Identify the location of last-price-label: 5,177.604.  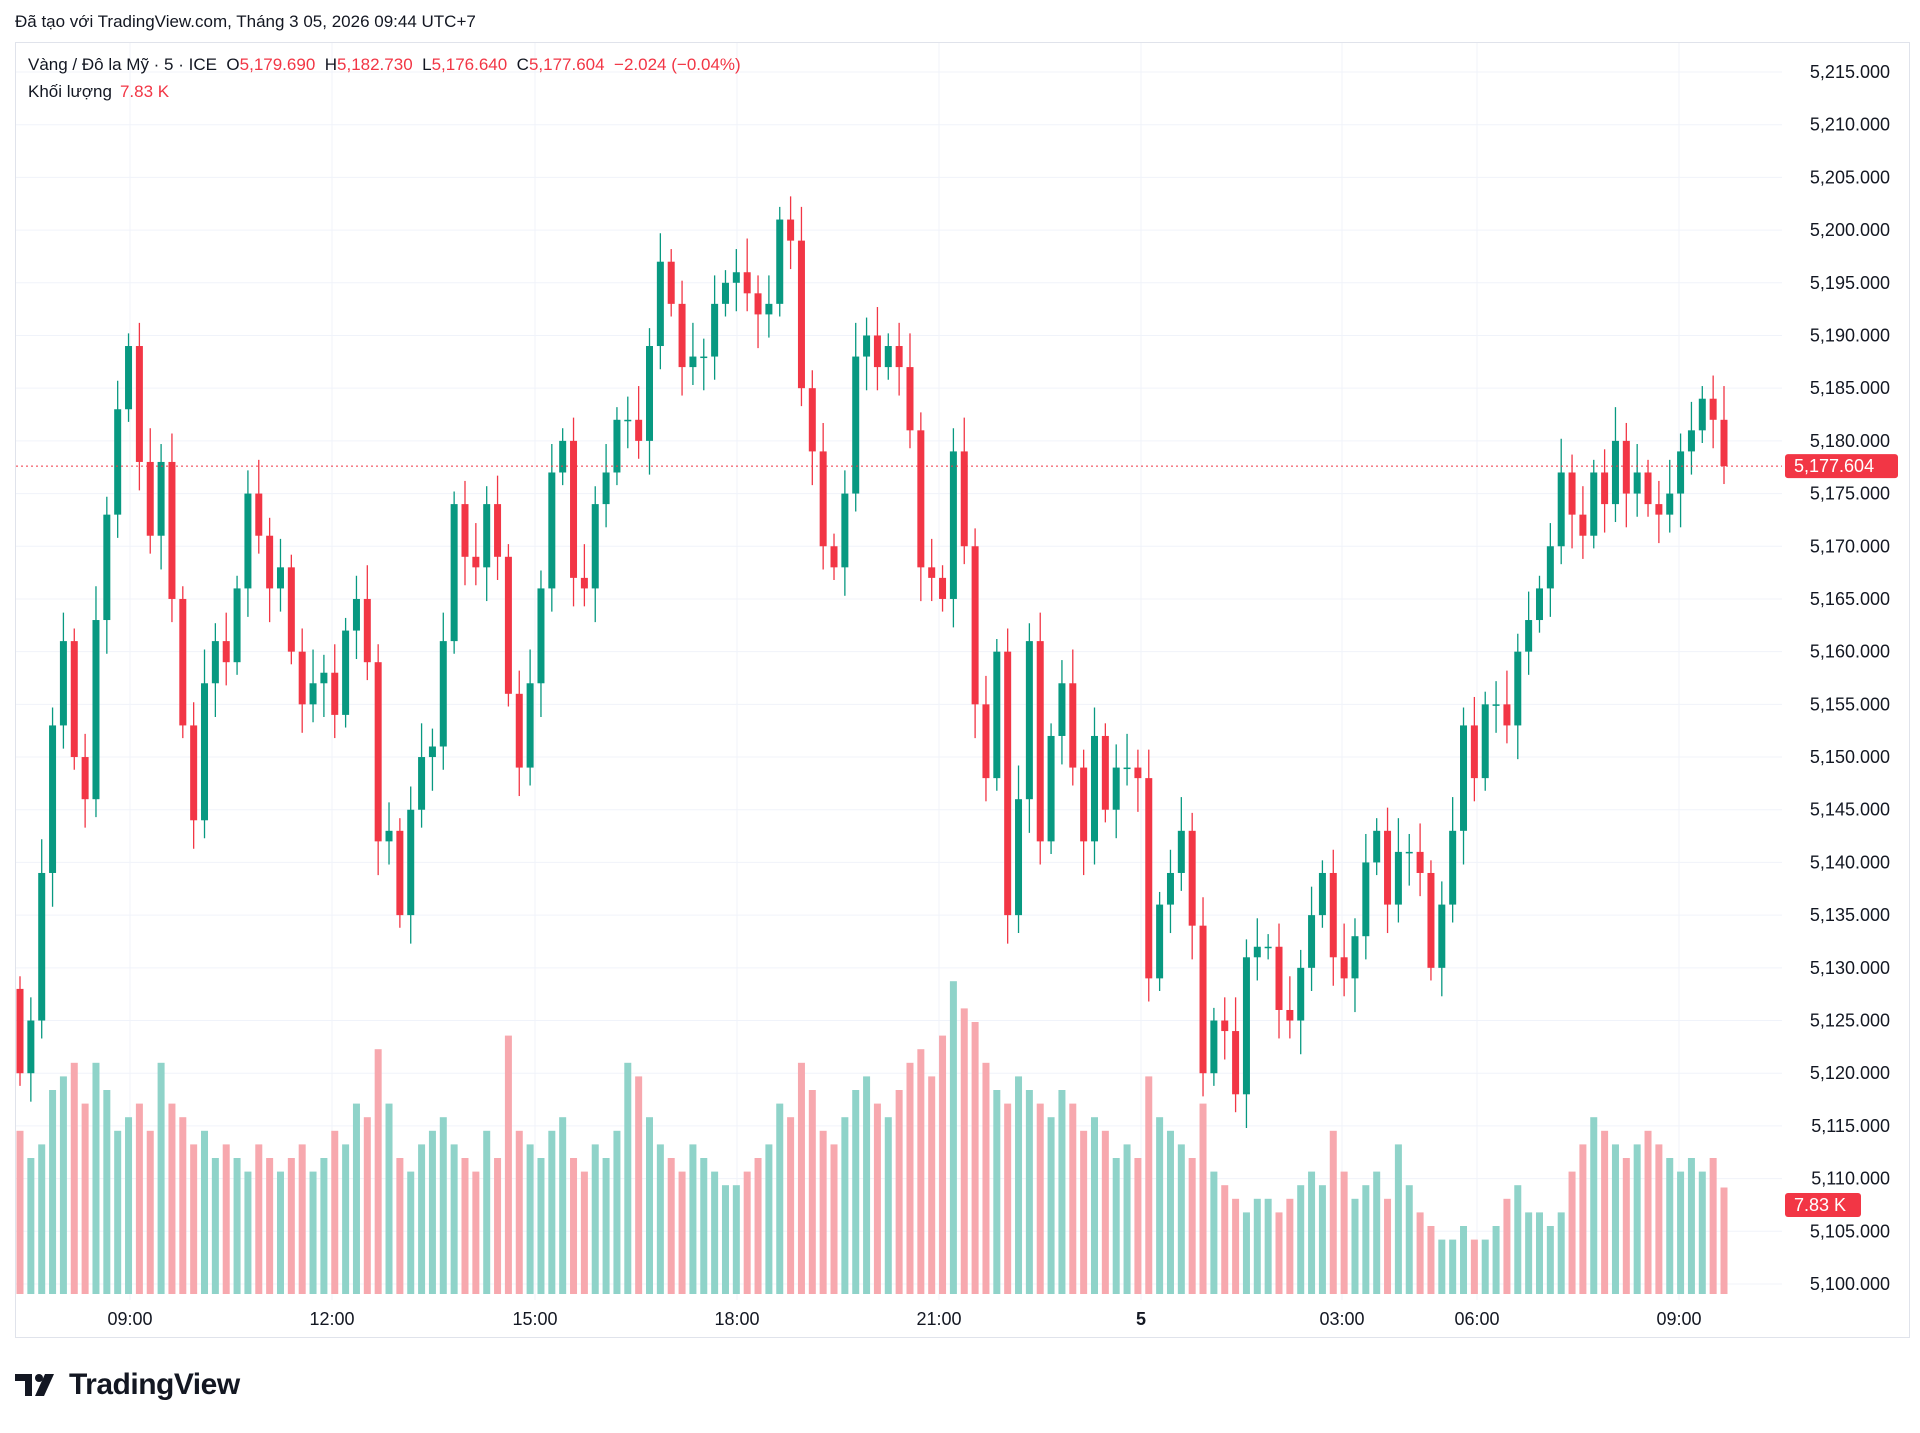
(1834, 466).